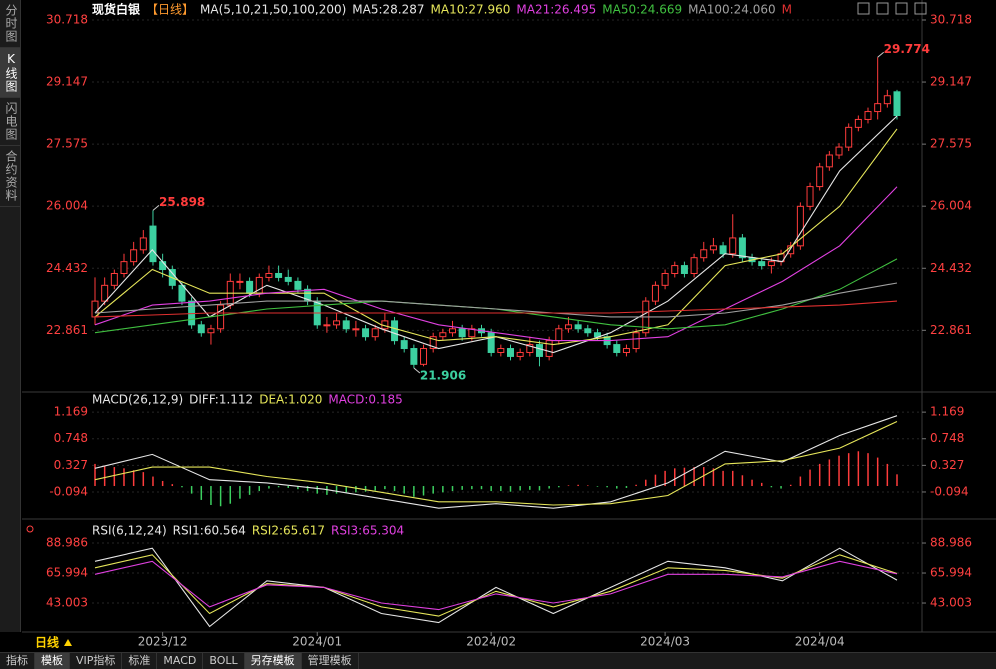  What do you see at coordinates (140, 661) in the screenshot?
I see `footer-tab: 标准` at bounding box center [140, 661].